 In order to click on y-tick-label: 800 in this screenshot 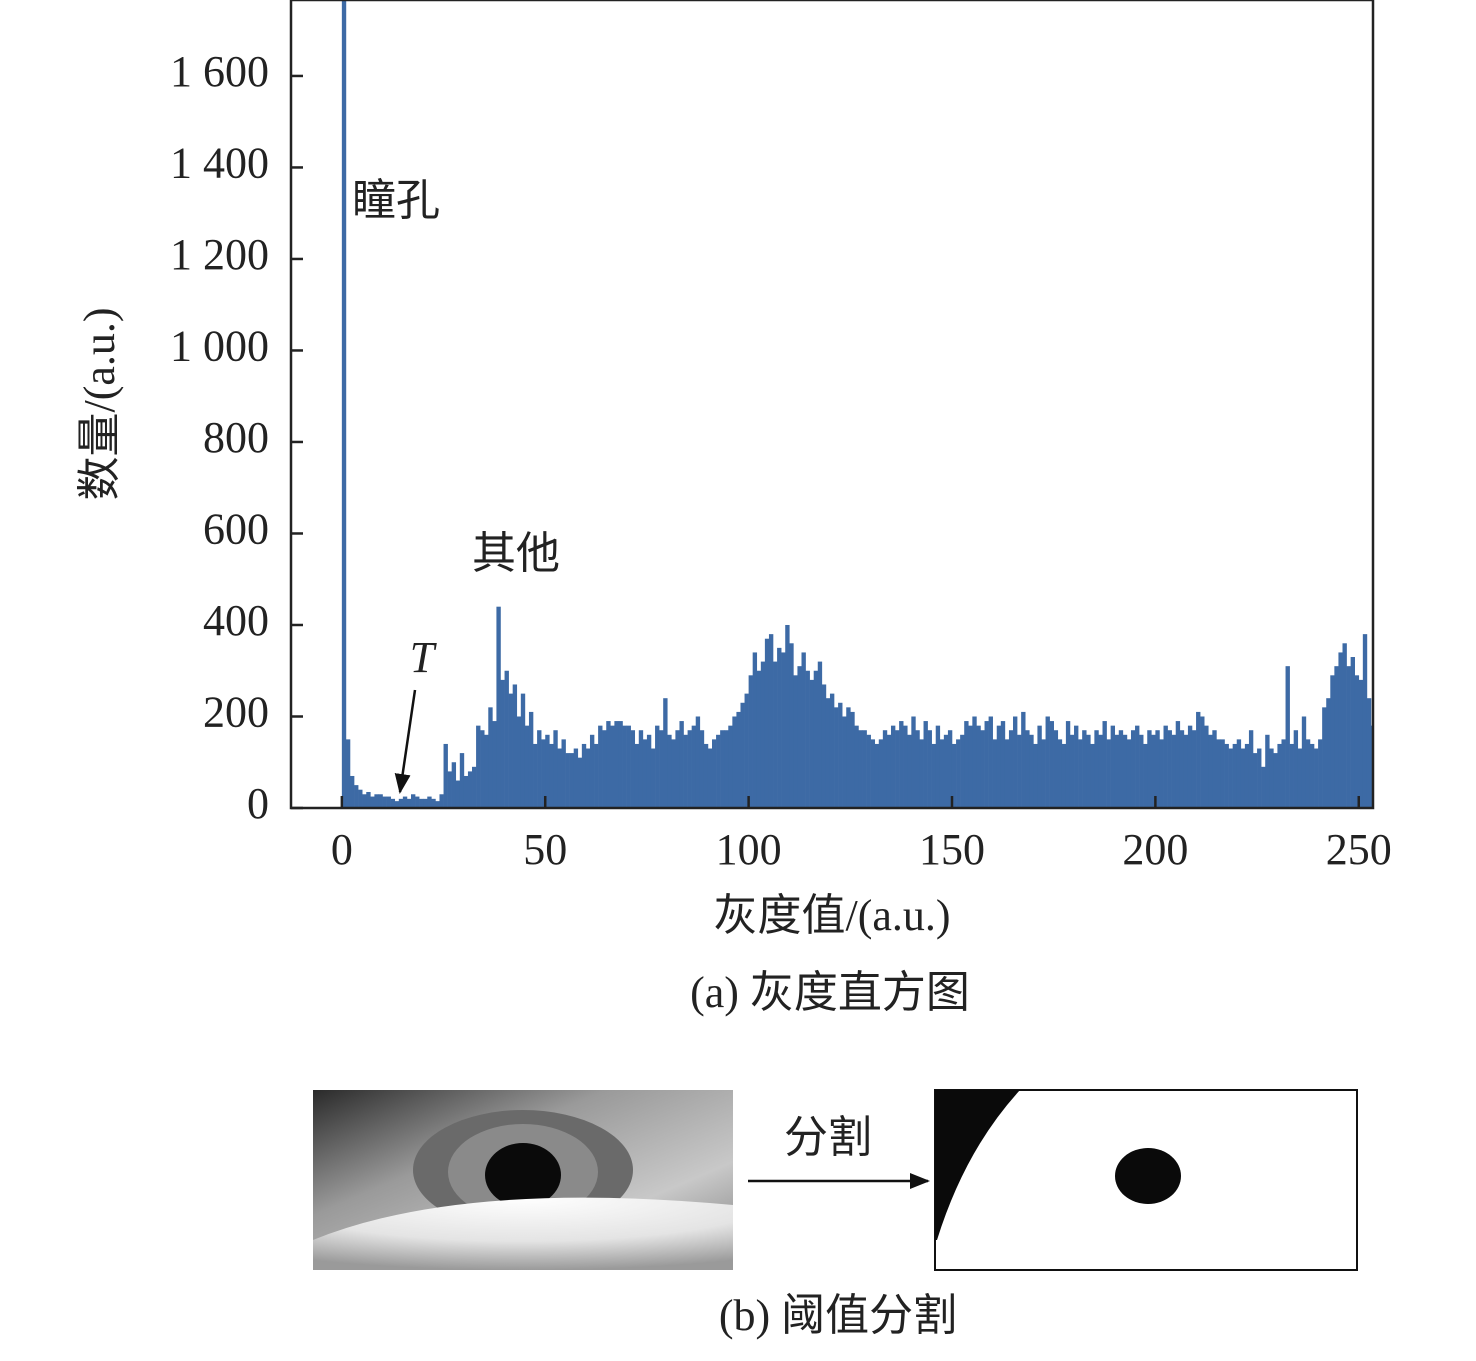, I will do `click(236, 437)`.